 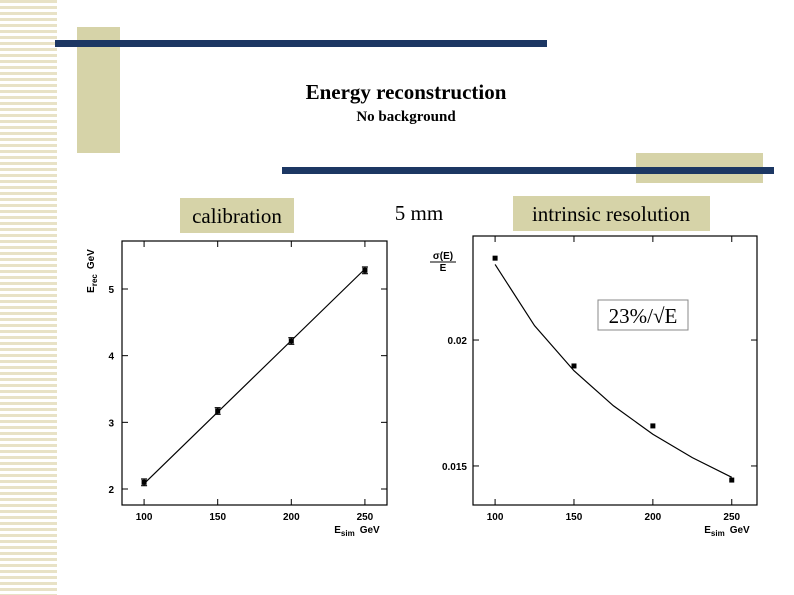 What do you see at coordinates (92, 271) in the screenshot?
I see `y-axis-label: Erec GeV` at bounding box center [92, 271].